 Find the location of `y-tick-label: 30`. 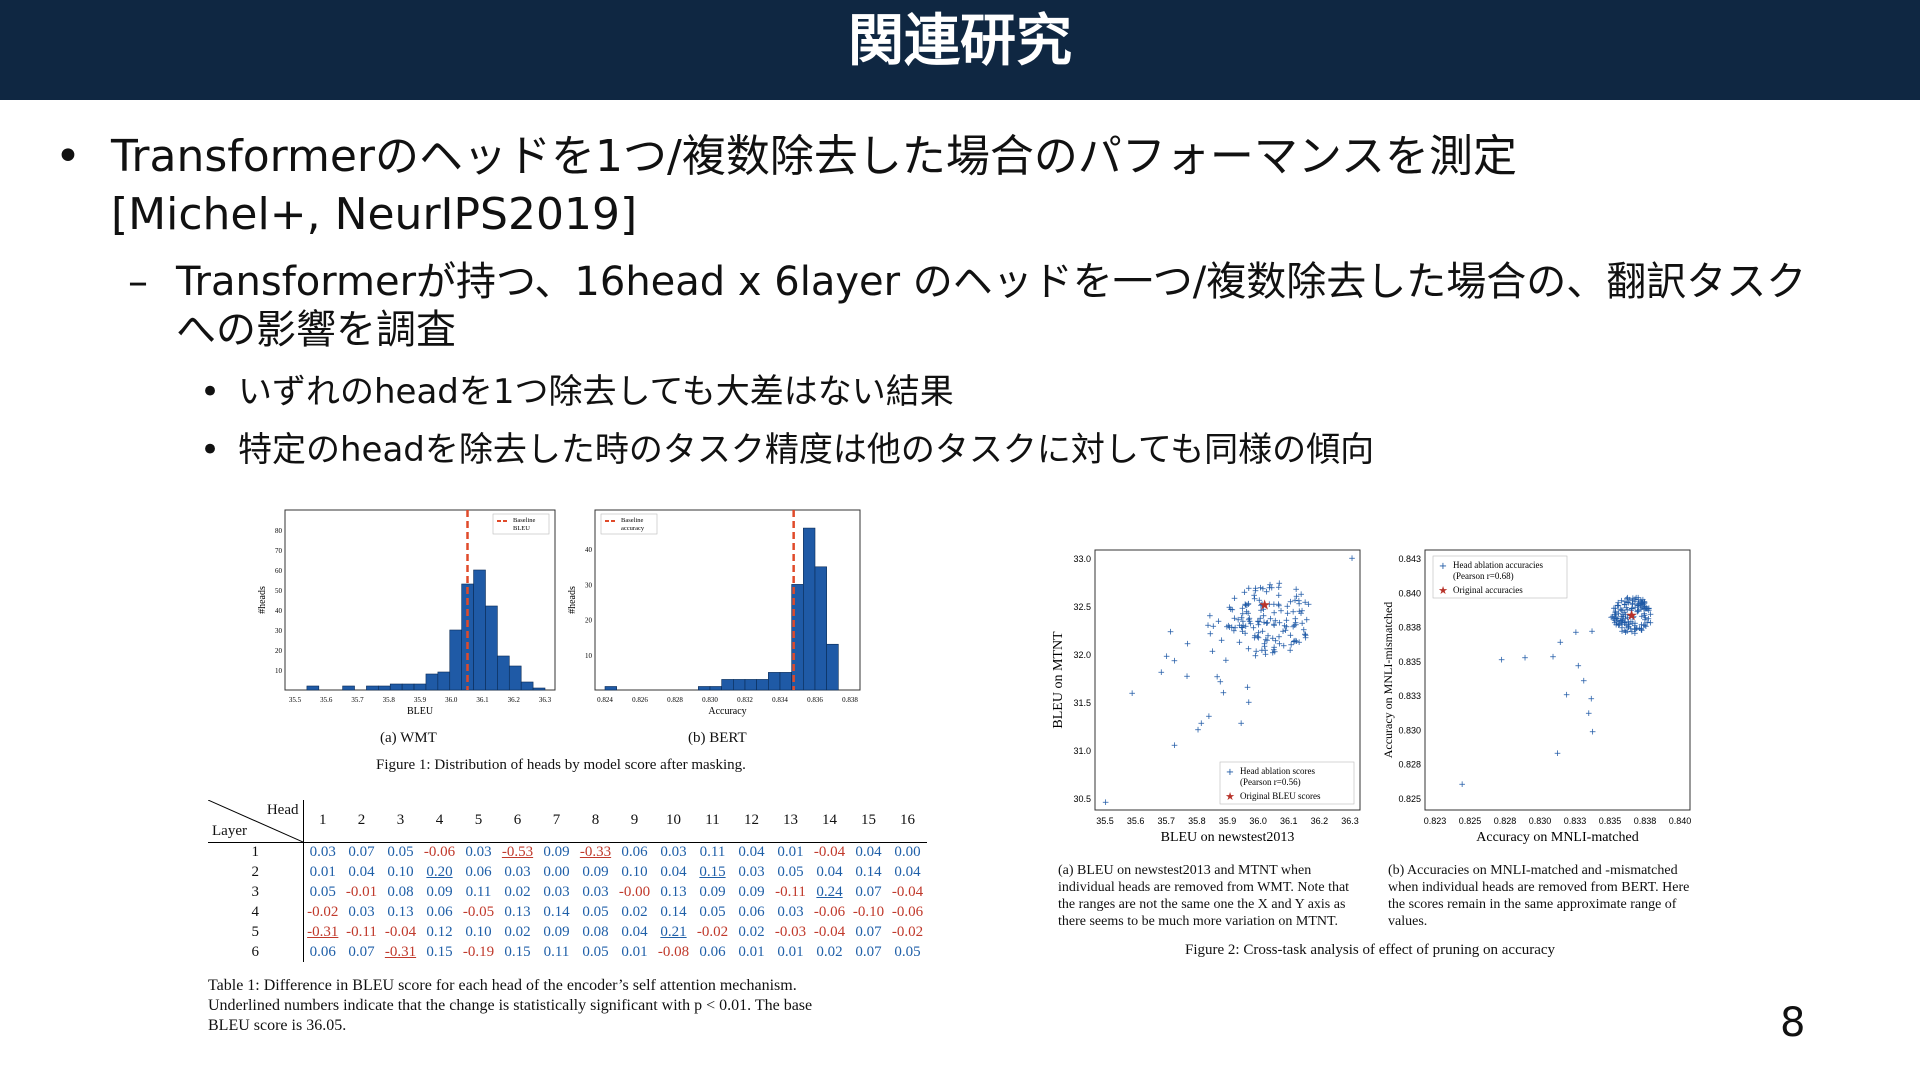

y-tick-label: 30 is located at coordinates (279, 631).